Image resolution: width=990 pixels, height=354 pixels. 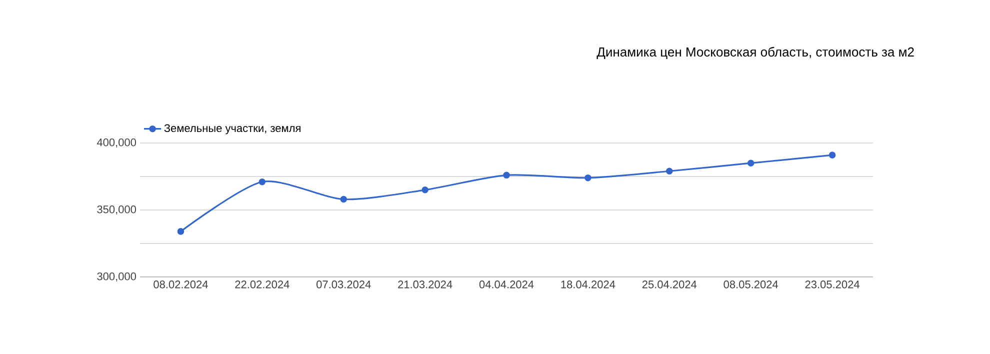 What do you see at coordinates (116, 210) in the screenshot?
I see `y-tick-label: 350,000` at bounding box center [116, 210].